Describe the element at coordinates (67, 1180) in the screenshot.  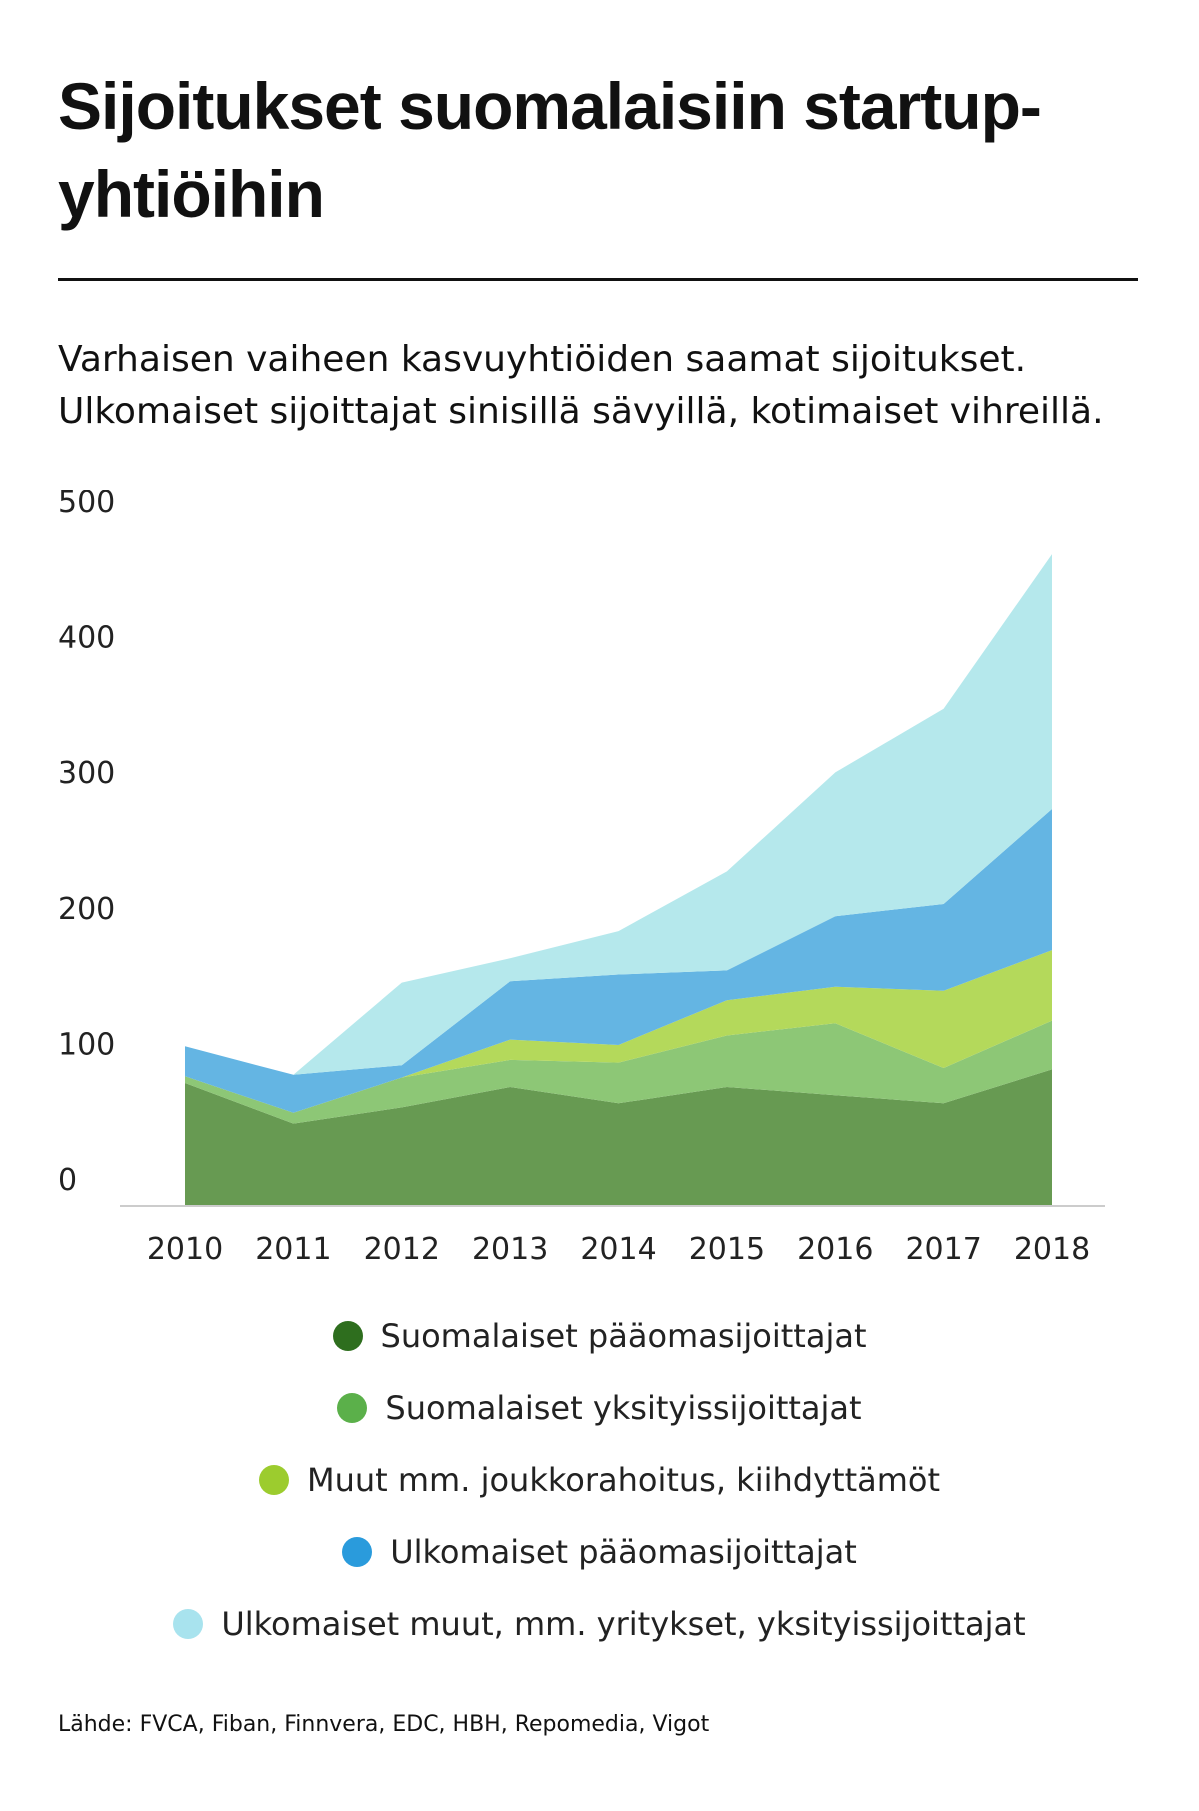
I see `y-tick-label: 0` at that location.